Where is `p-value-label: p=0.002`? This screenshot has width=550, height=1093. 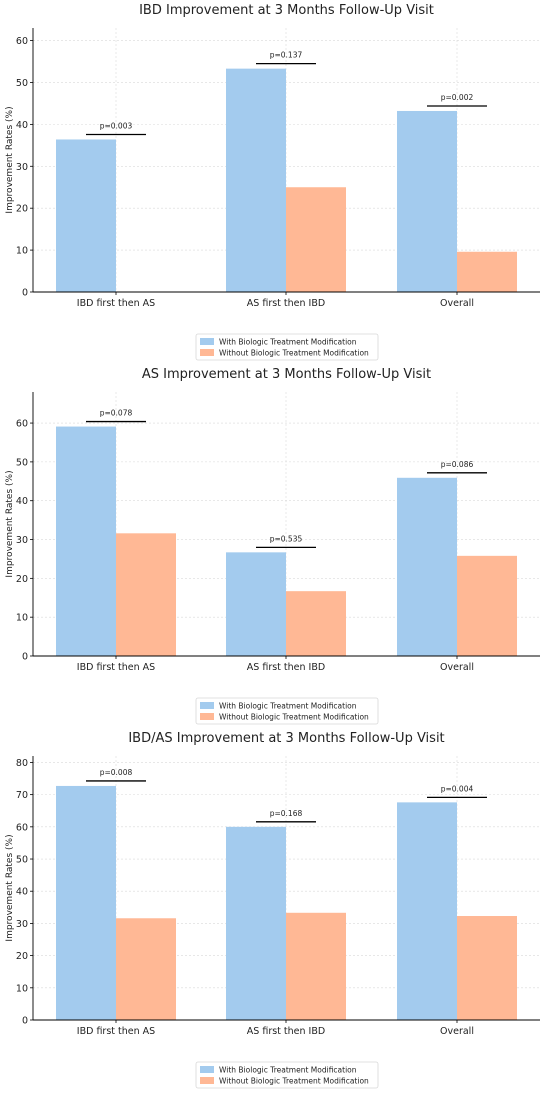 p-value-label: p=0.002 is located at coordinates (457, 97).